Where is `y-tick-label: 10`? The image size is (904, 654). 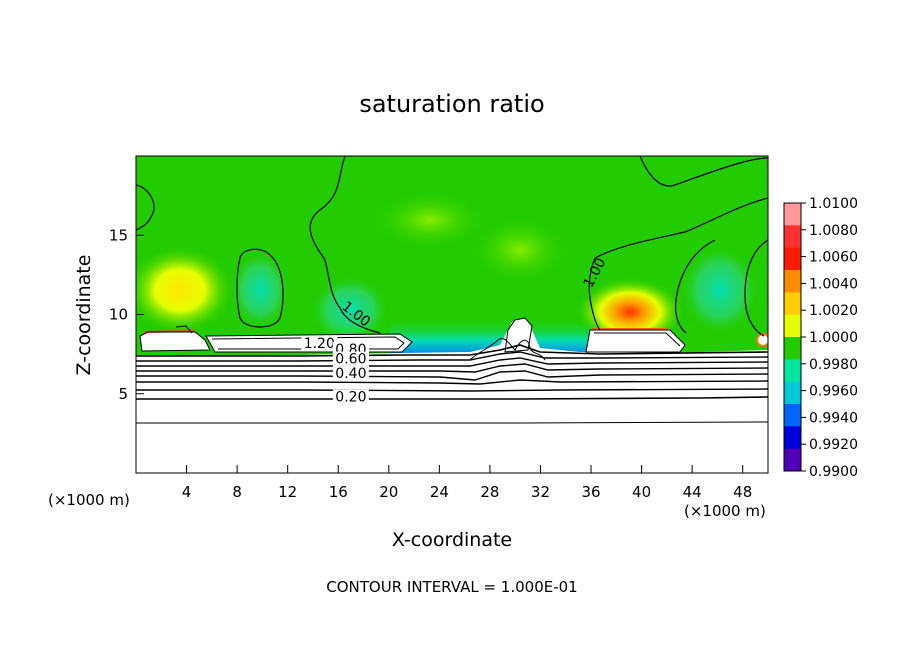 y-tick-label: 10 is located at coordinates (118, 315).